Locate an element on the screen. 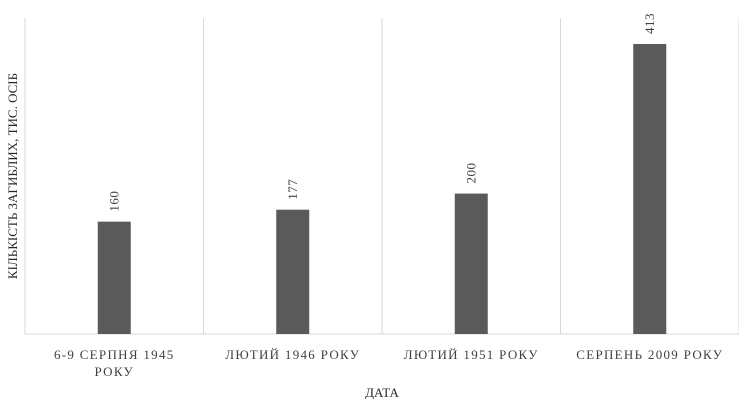 This screenshot has height=399, width=739. category-label: СЕРПЕНЬ 2009 РОКУ is located at coordinates (649, 354).